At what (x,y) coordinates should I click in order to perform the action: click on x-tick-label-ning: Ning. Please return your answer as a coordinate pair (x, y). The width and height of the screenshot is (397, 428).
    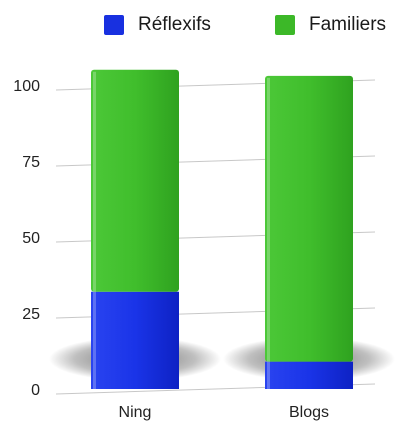
    Looking at the image, I should click on (135, 412).